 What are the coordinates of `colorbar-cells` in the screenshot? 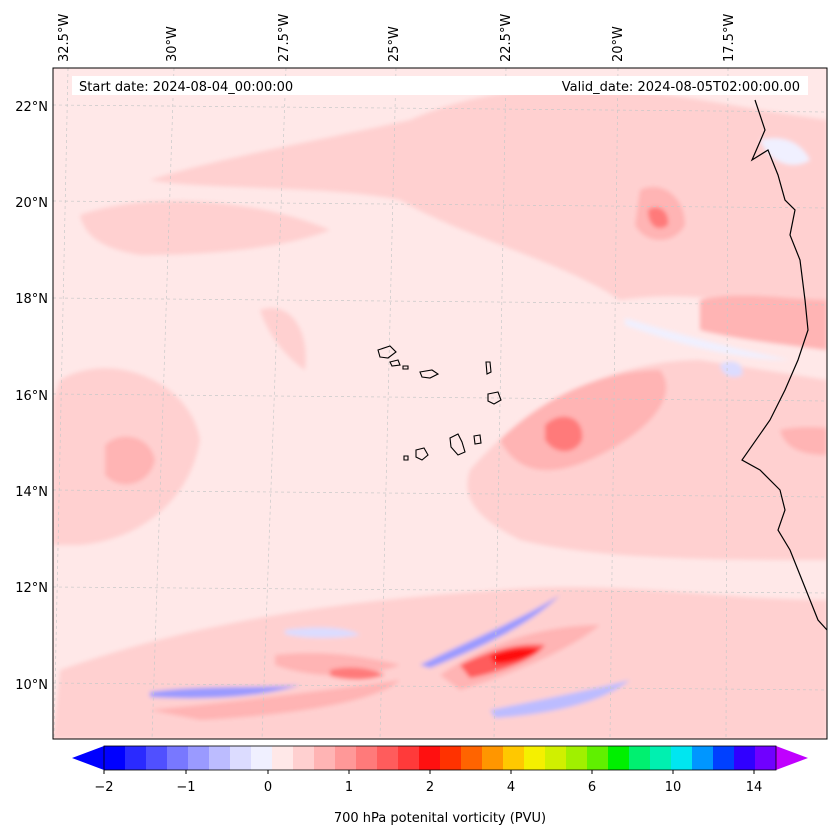 It's located at (440, 758).